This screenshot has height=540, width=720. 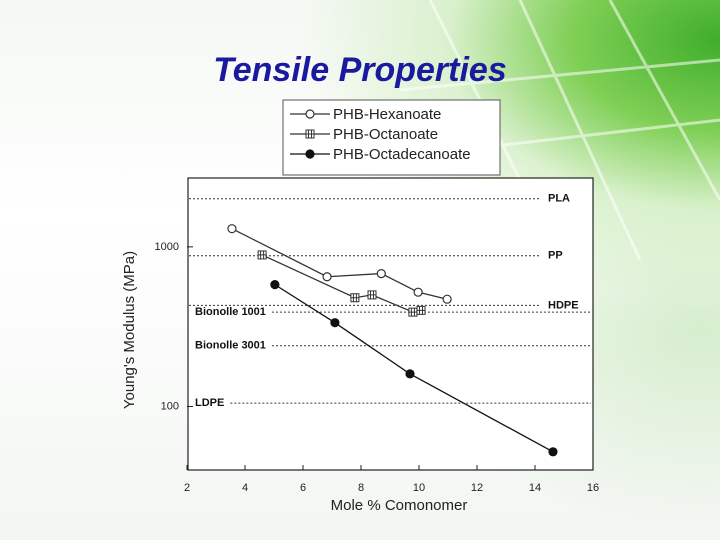 What do you see at coordinates (170, 406) in the screenshot?
I see `y-tick-label: 100` at bounding box center [170, 406].